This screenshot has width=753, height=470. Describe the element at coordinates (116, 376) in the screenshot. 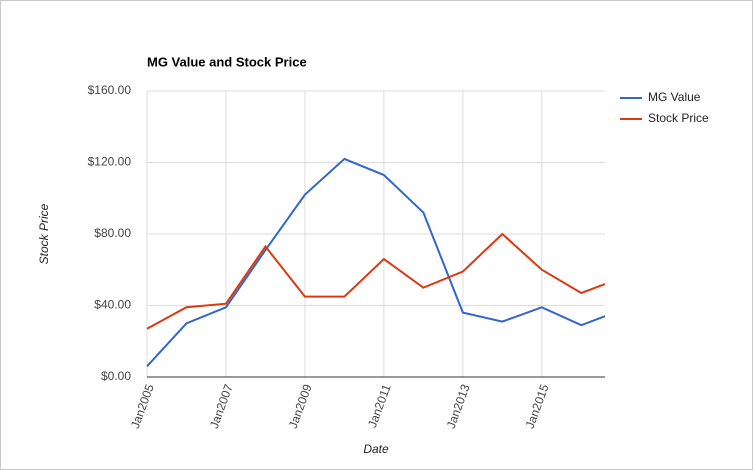

I see `y-tick-label: $0.00` at that location.